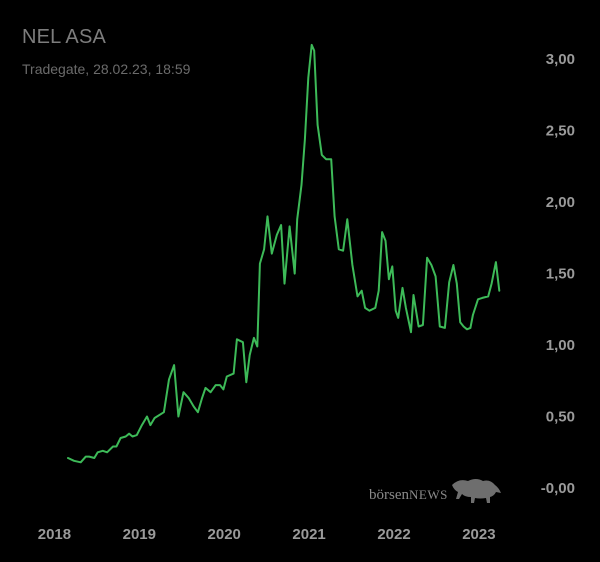  What do you see at coordinates (64, 37) in the screenshot?
I see `chart-title: NEL ASA` at bounding box center [64, 37].